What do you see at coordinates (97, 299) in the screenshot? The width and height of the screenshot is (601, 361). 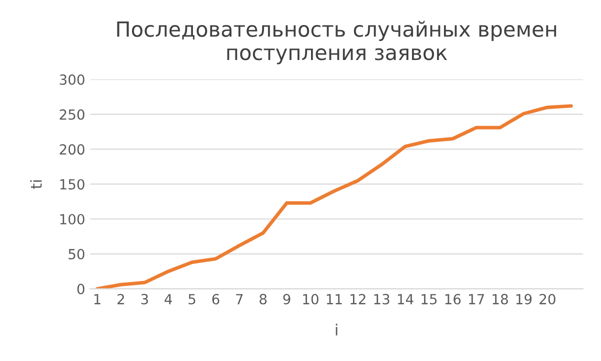 I see `x-tick-label: 1` at bounding box center [97, 299].